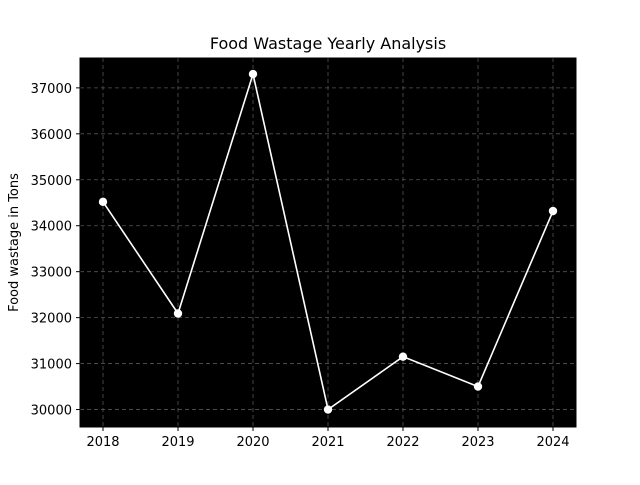 The width and height of the screenshot is (640, 485). What do you see at coordinates (477, 442) in the screenshot?
I see `x-tick-label: 2023` at bounding box center [477, 442].